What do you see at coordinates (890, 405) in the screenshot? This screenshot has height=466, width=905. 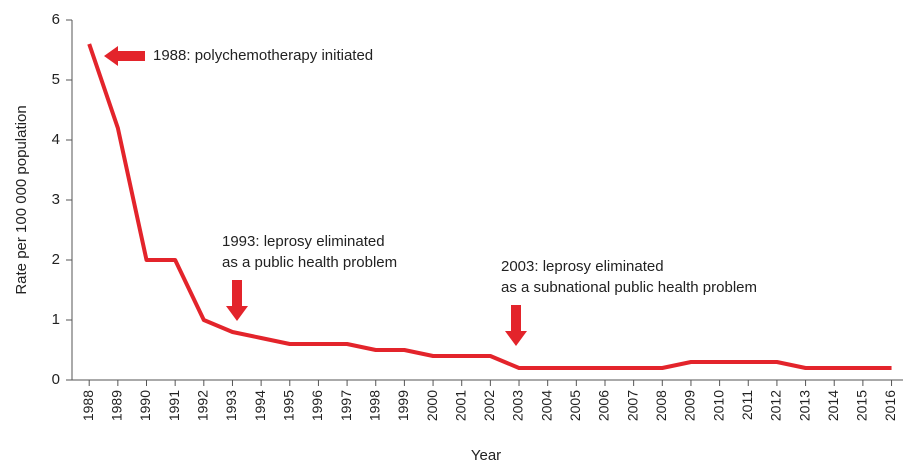 I see `x-tick-label: 2016` at bounding box center [890, 405].